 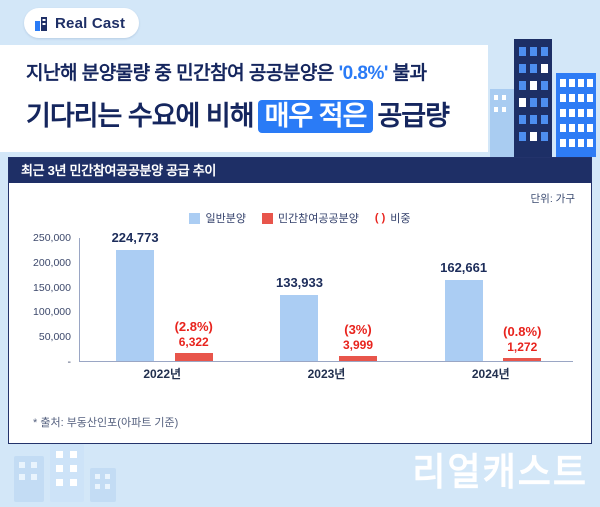 What do you see at coordinates (52, 262) in the screenshot?
I see `y-tick-label: 200,000` at bounding box center [52, 262].